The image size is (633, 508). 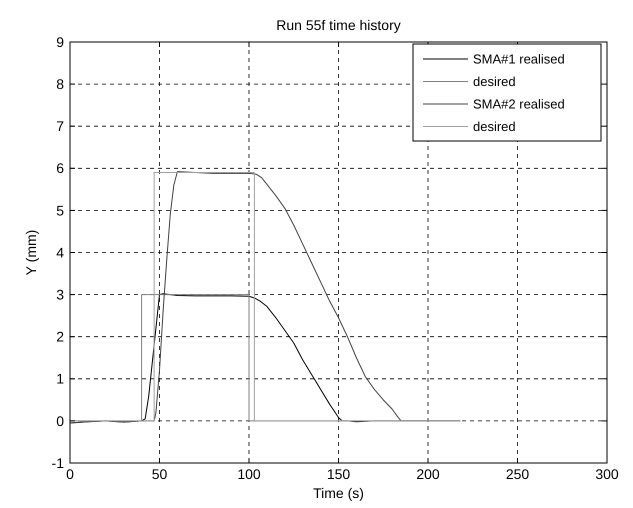 What do you see at coordinates (58, 462) in the screenshot?
I see `y-tick-label: -1` at bounding box center [58, 462].